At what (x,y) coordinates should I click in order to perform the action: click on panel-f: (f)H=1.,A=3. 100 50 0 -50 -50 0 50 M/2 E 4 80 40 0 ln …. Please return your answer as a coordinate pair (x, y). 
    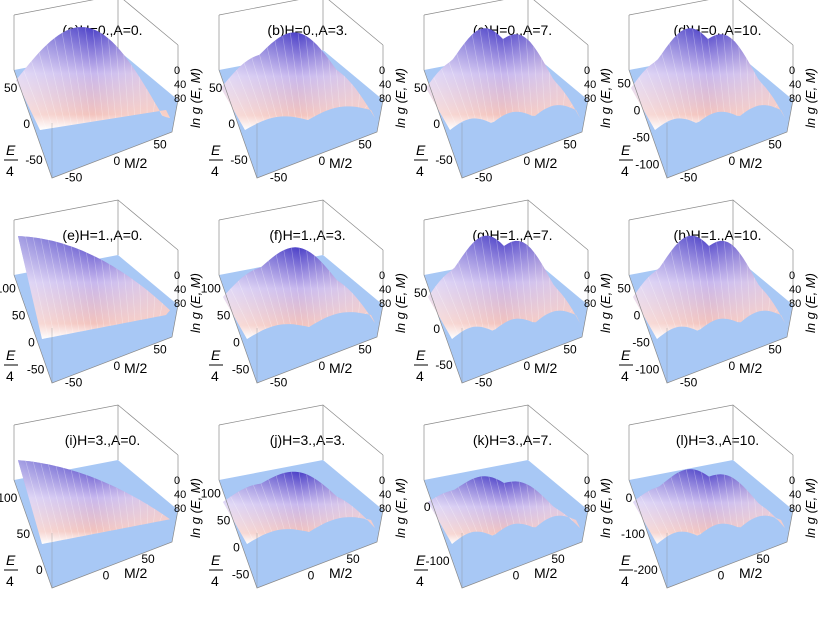
    Looking at the image, I should click on (305, 302).